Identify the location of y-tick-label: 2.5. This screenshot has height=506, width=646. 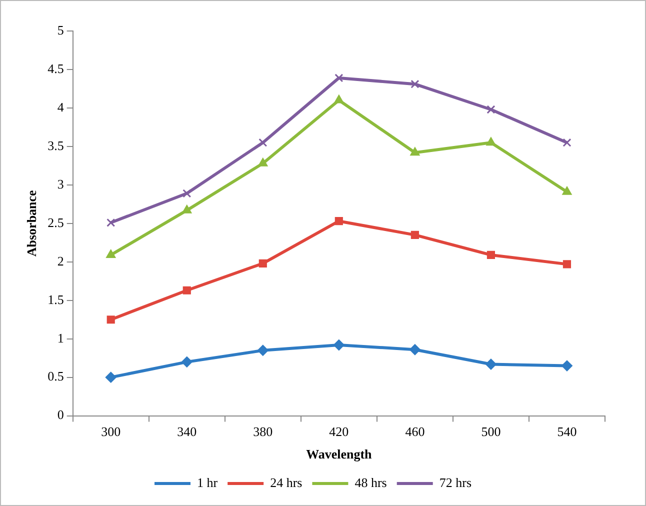
(56, 222).